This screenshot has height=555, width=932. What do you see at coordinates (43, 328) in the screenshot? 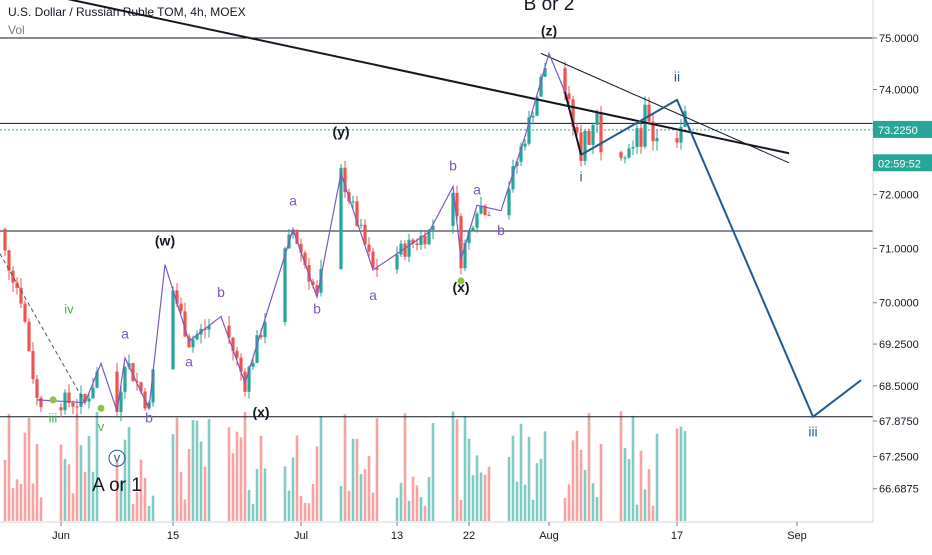
I see `dashed-trendline` at bounding box center [43, 328].